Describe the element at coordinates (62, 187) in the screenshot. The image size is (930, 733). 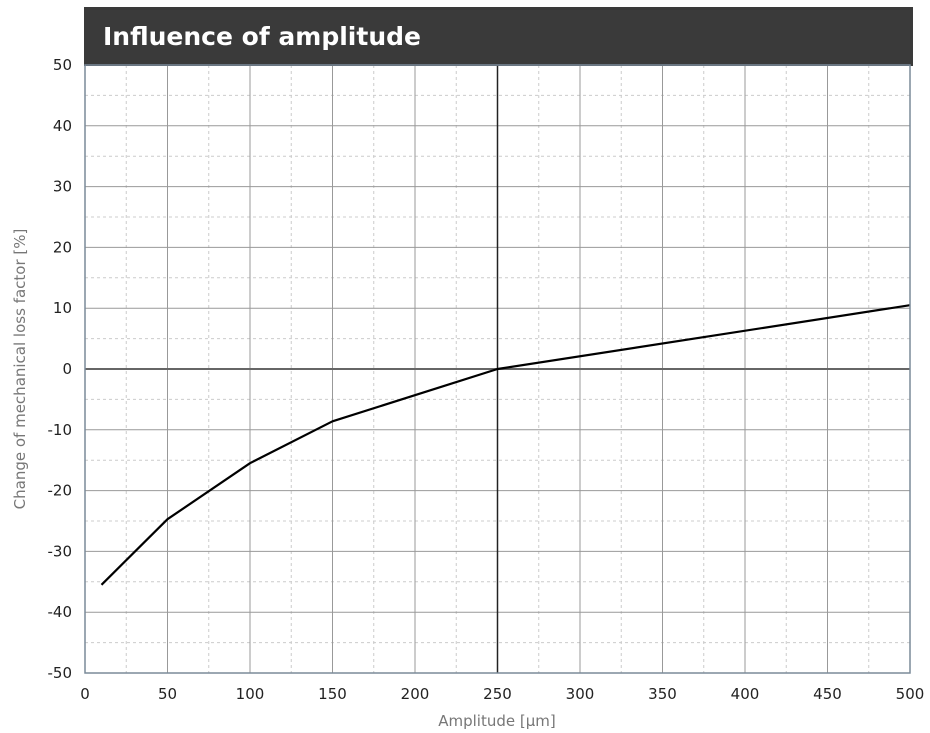
I see `y-tick-label: 30` at that location.